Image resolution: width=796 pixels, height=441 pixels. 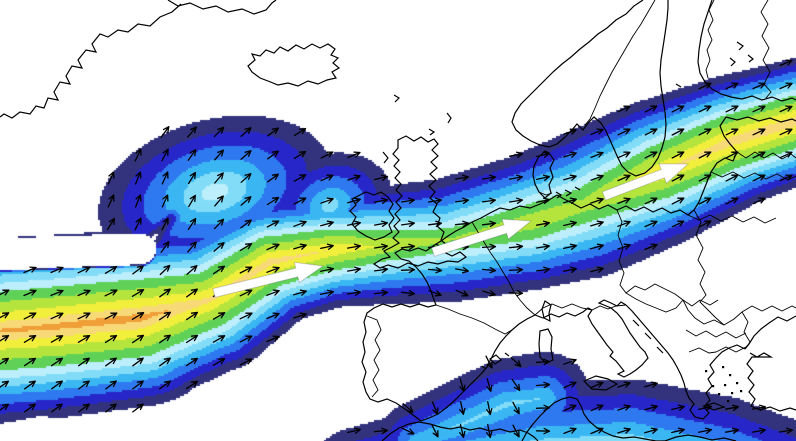 What do you see at coordinates (495, 359) in the screenshot?
I see `coastline-mallorca` at bounding box center [495, 359].